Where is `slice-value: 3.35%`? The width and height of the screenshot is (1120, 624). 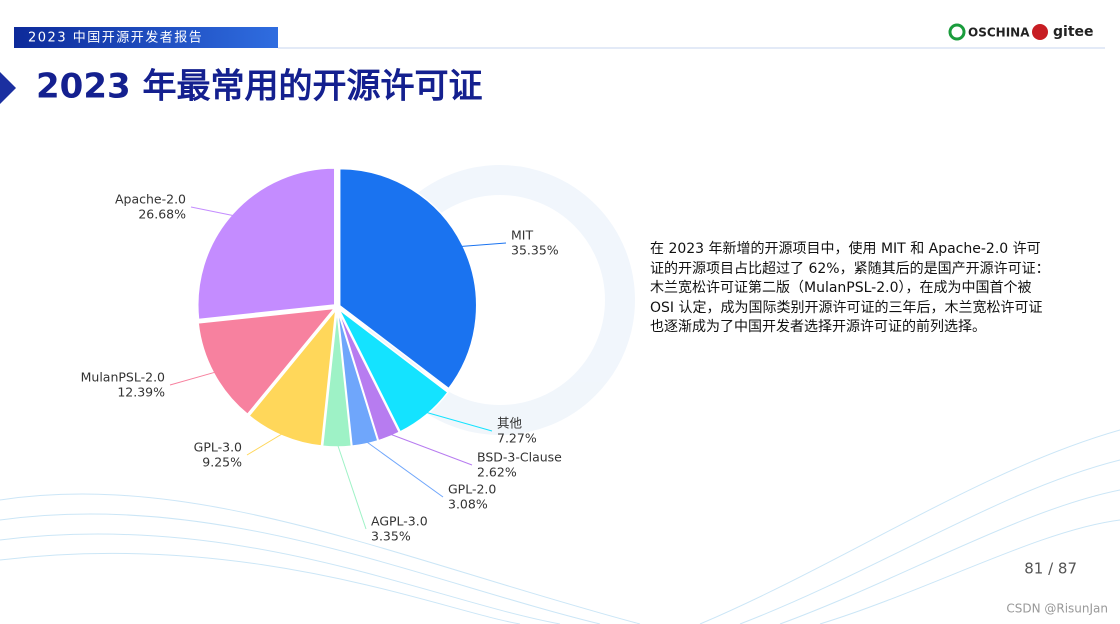
slice-value: 3.35% is located at coordinates (391, 536).